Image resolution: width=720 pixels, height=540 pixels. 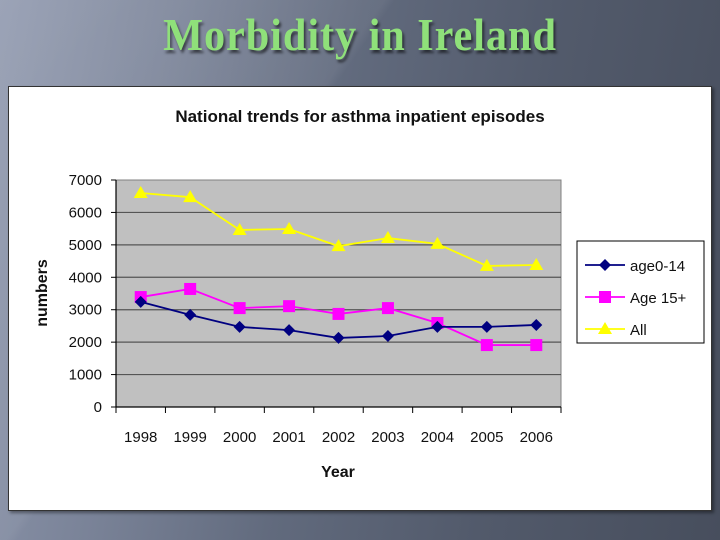 I want to click on x-tick-label: 2001, so click(x=288, y=437).